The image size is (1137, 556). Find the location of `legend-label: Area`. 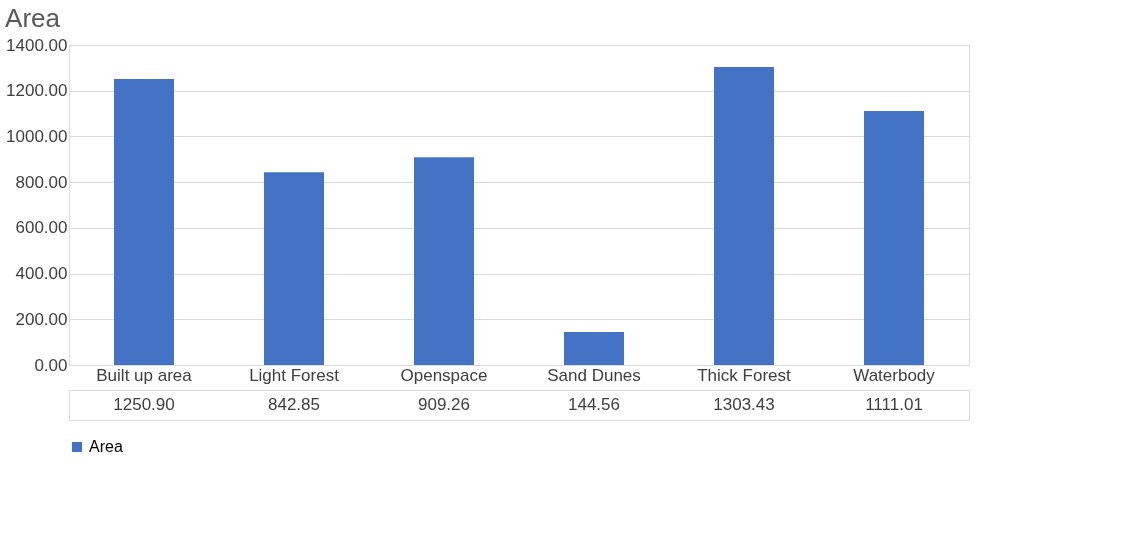

legend-label: Area is located at coordinates (106, 446).